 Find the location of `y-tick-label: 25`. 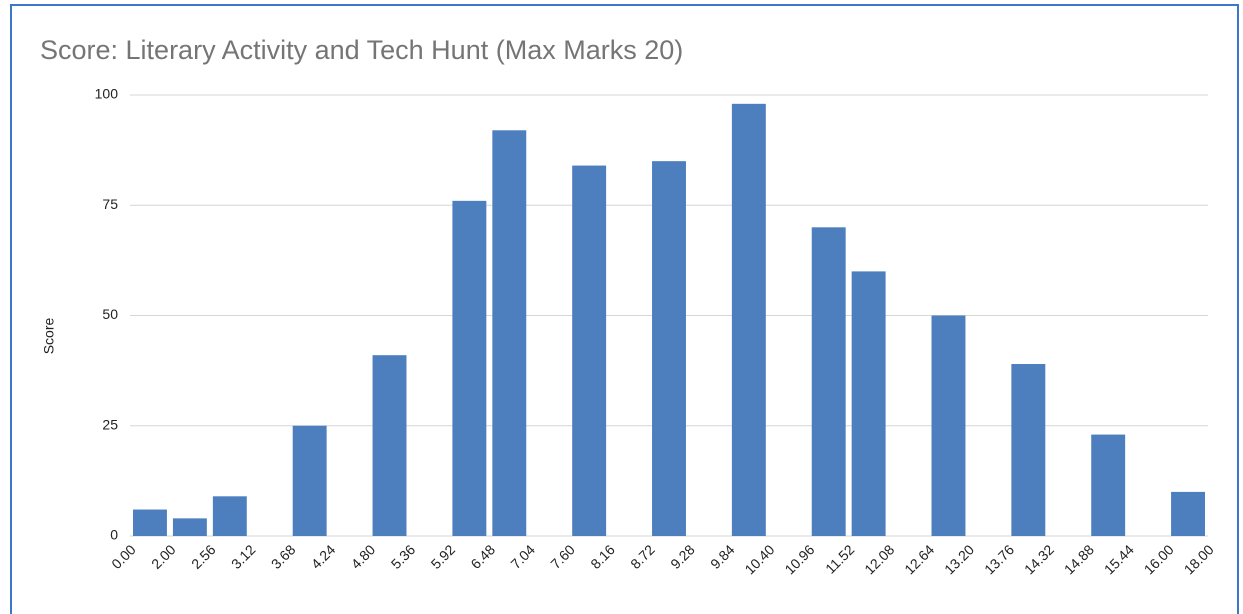

y-tick-label: 25 is located at coordinates (110, 424).